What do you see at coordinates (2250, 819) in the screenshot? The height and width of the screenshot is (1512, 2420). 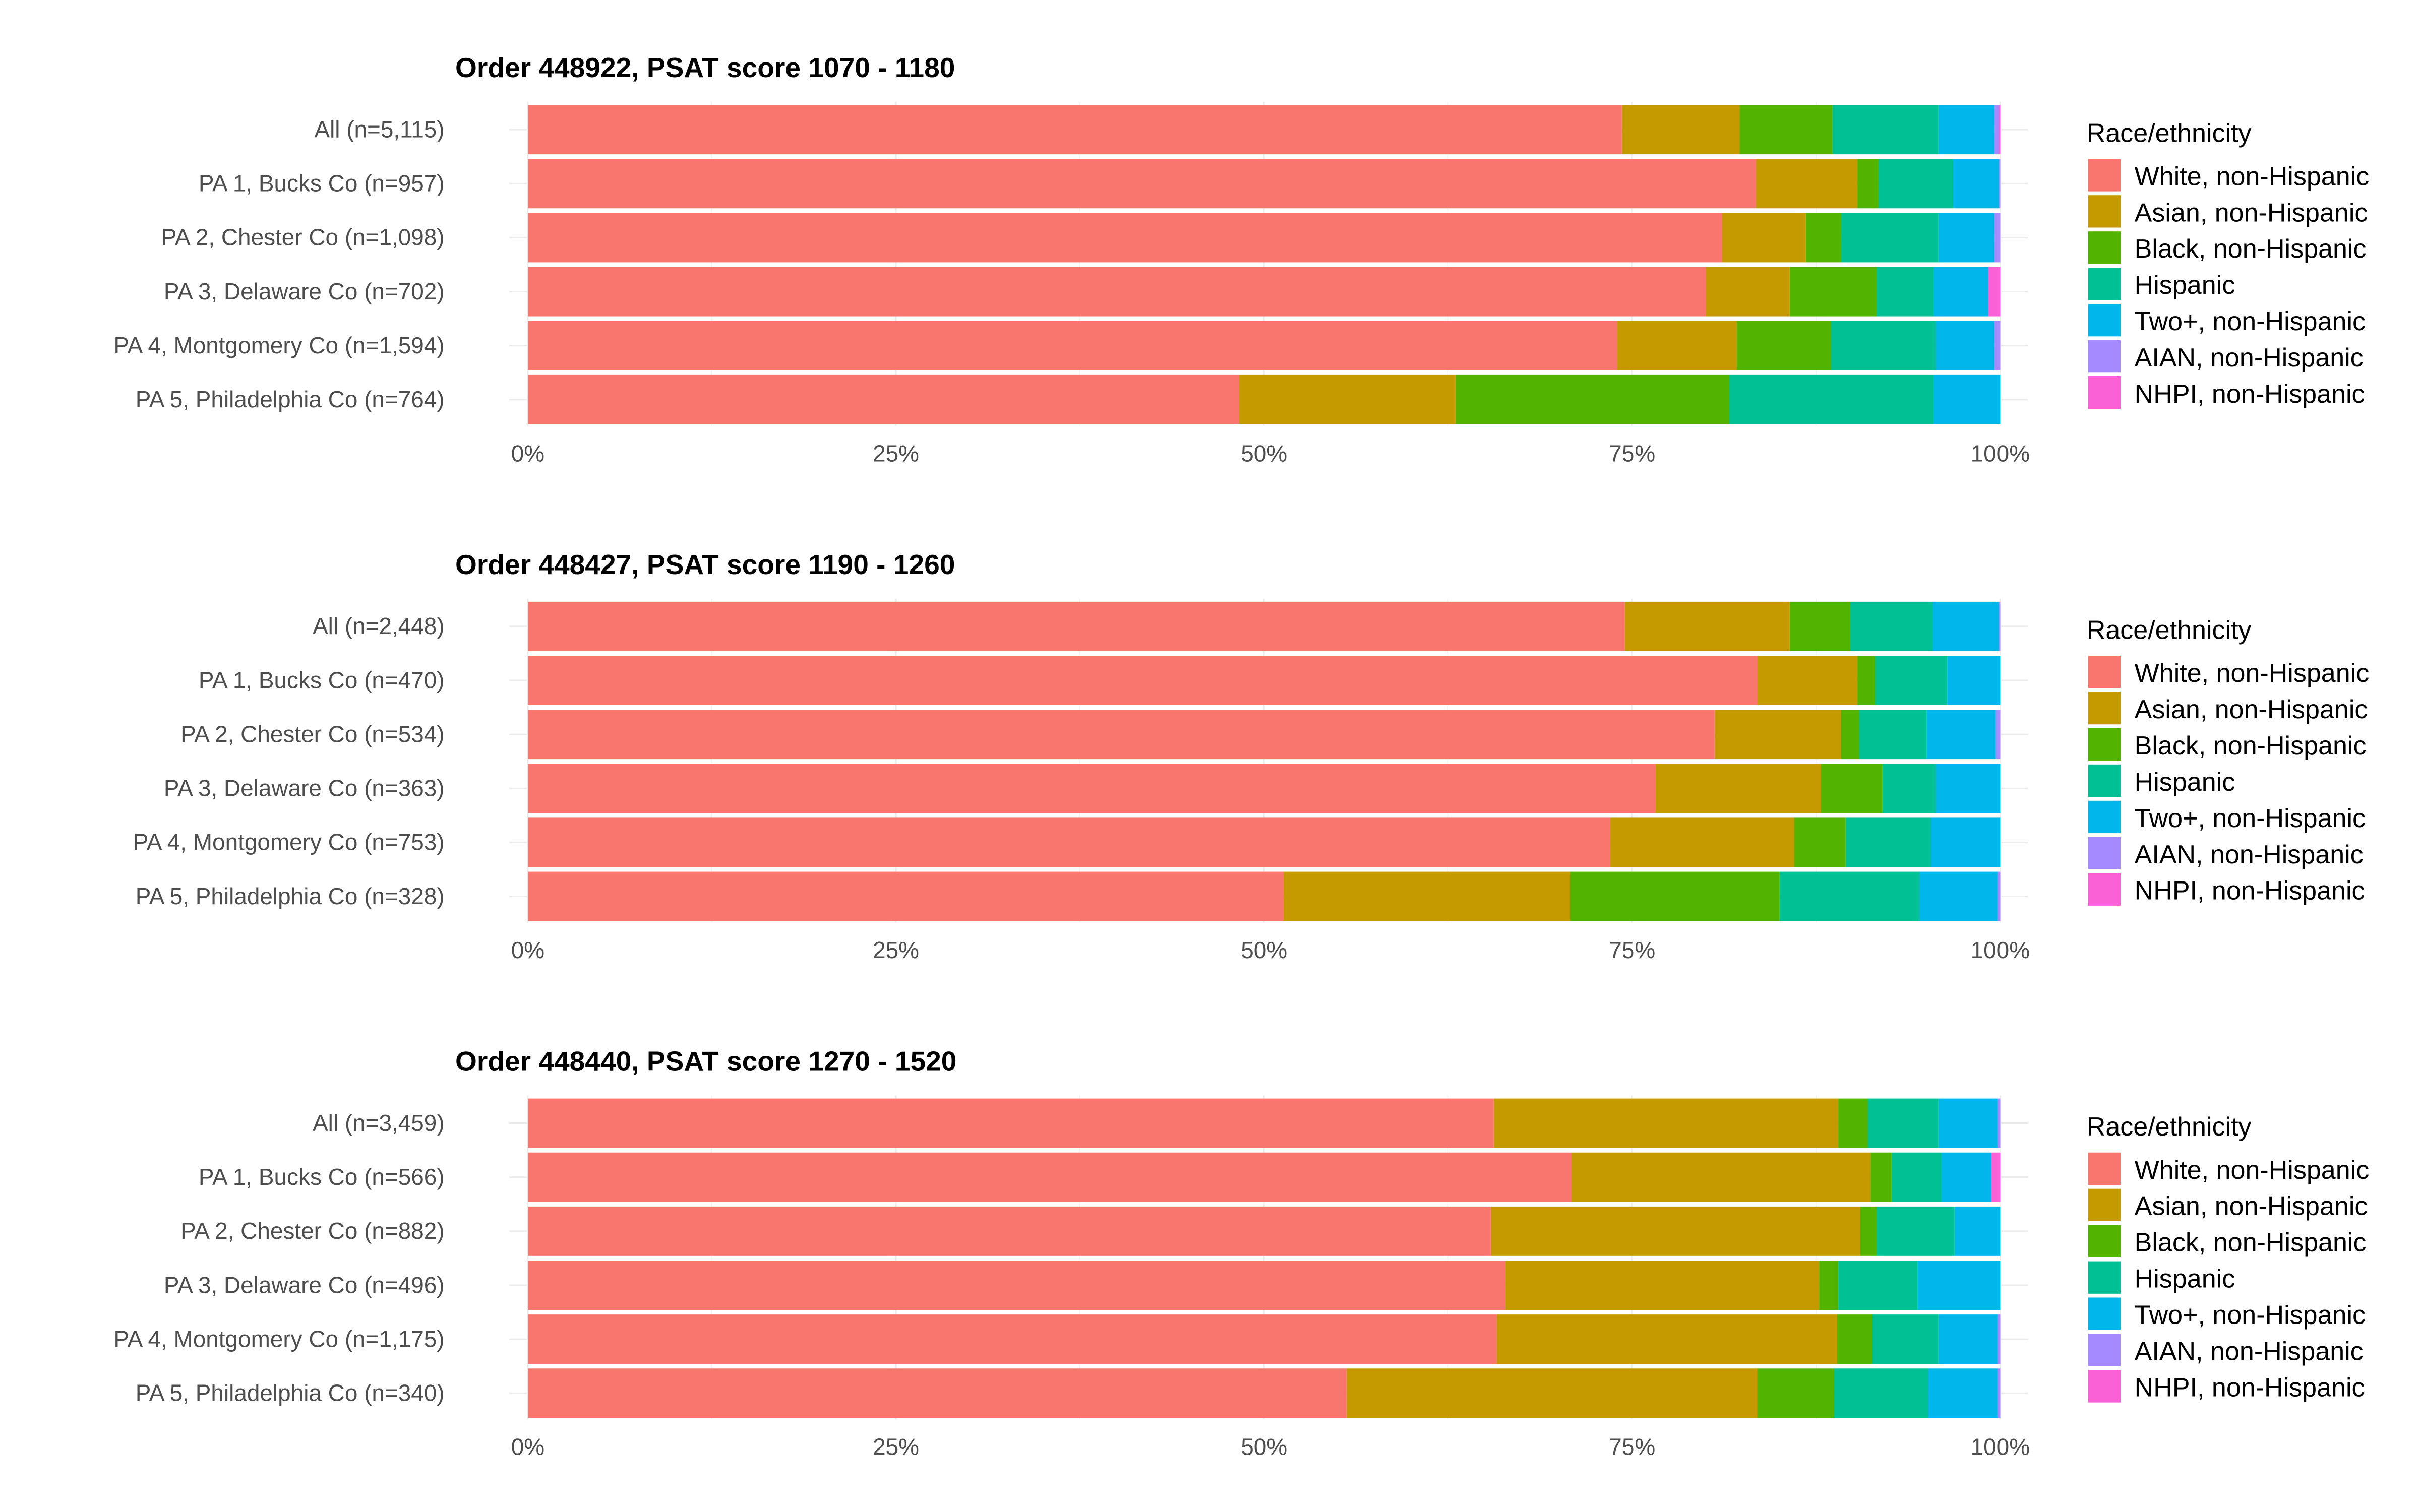 I see `legend-label: Two+, non-Hispanic` at bounding box center [2250, 819].